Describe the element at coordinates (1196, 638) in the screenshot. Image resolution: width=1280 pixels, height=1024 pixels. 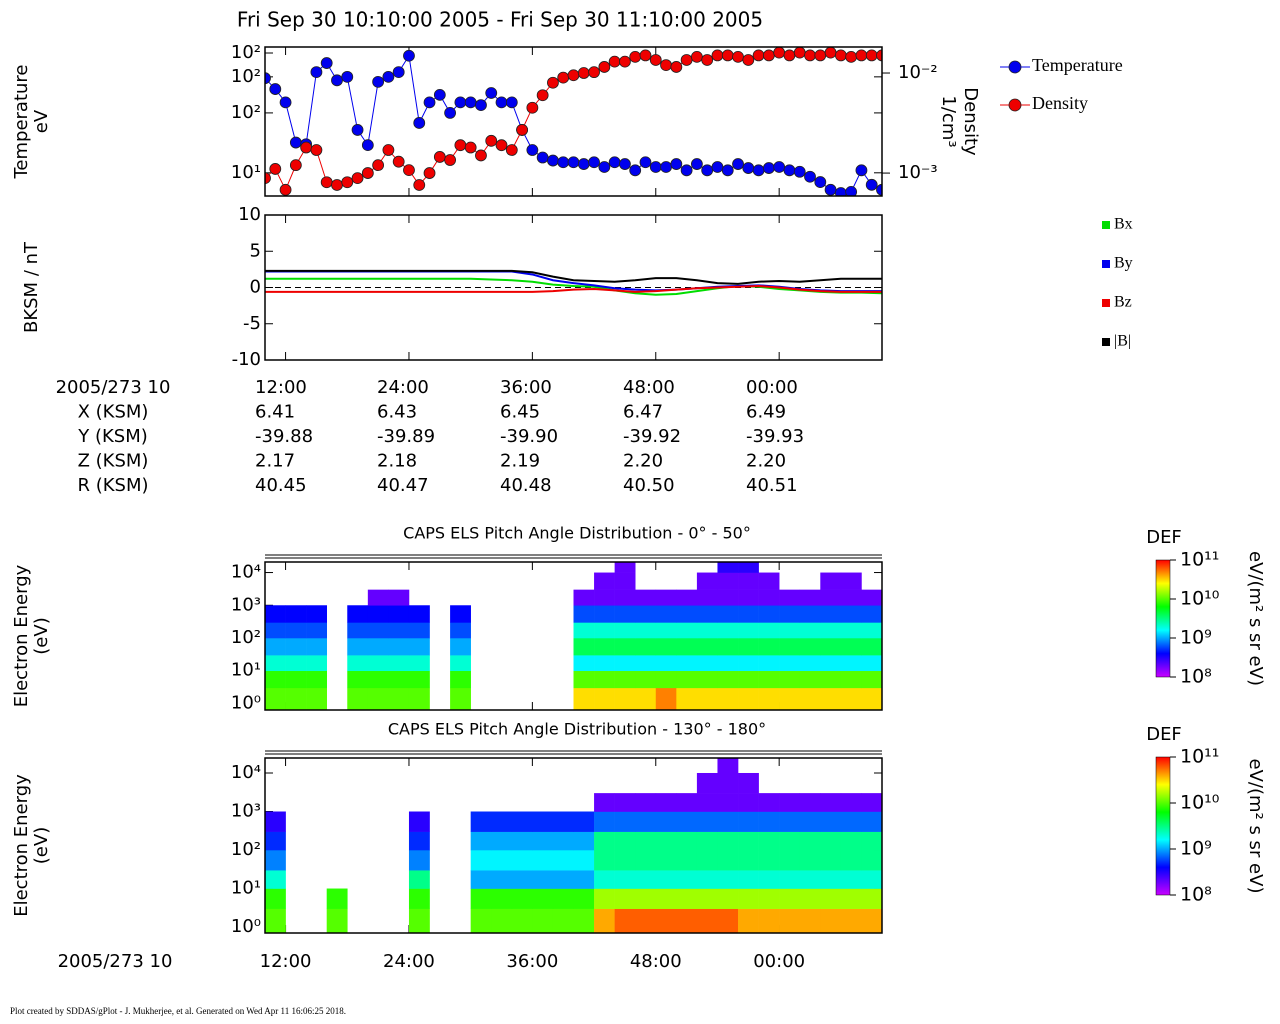
I see `colorbar-tick-label: 10⁹` at that location.